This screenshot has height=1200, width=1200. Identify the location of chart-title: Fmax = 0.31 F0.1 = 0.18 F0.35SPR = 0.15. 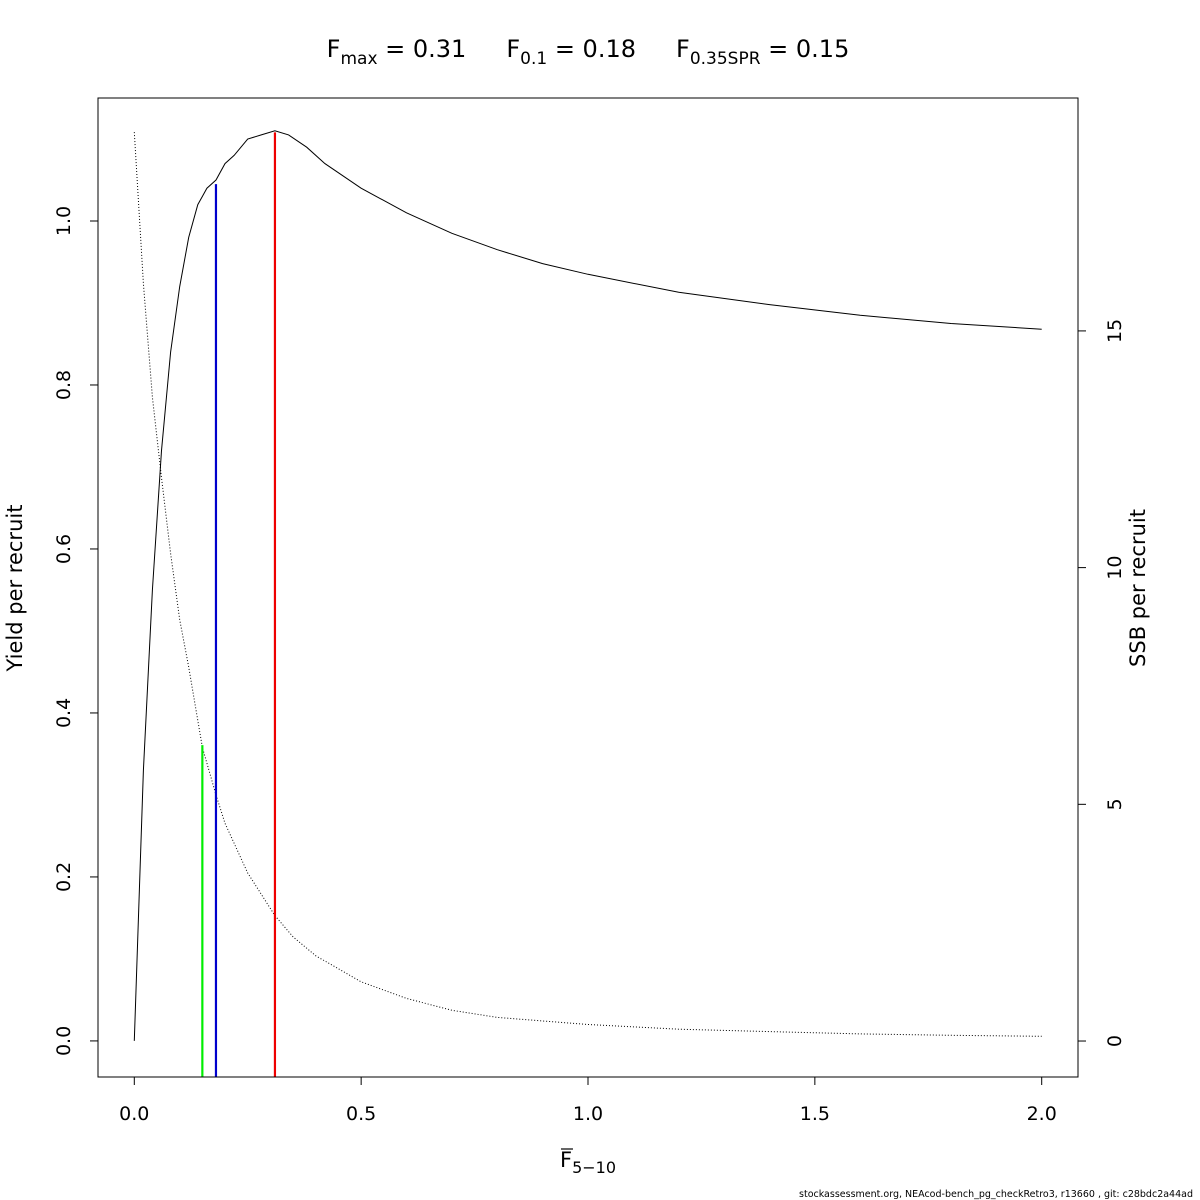
(588, 52).